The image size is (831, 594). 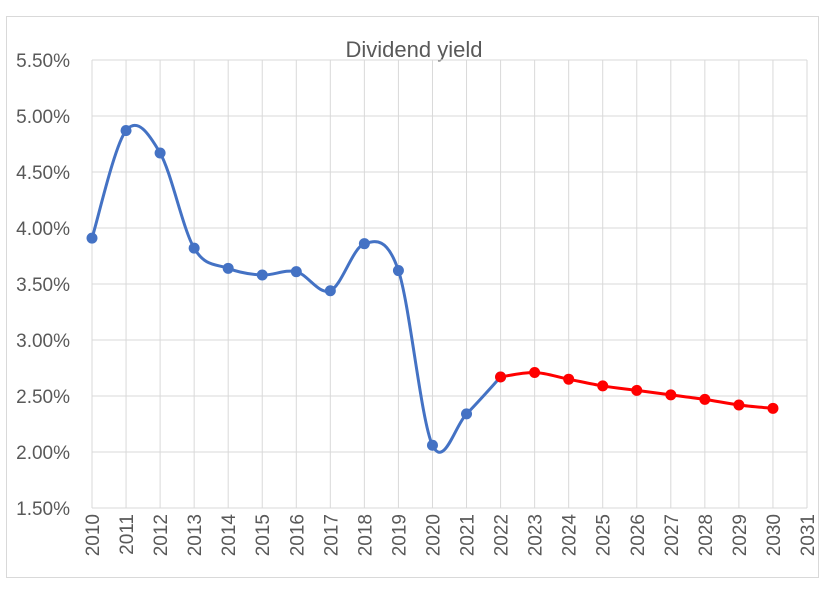 What do you see at coordinates (808, 535) in the screenshot?
I see `x-tick-label: 2031` at bounding box center [808, 535].